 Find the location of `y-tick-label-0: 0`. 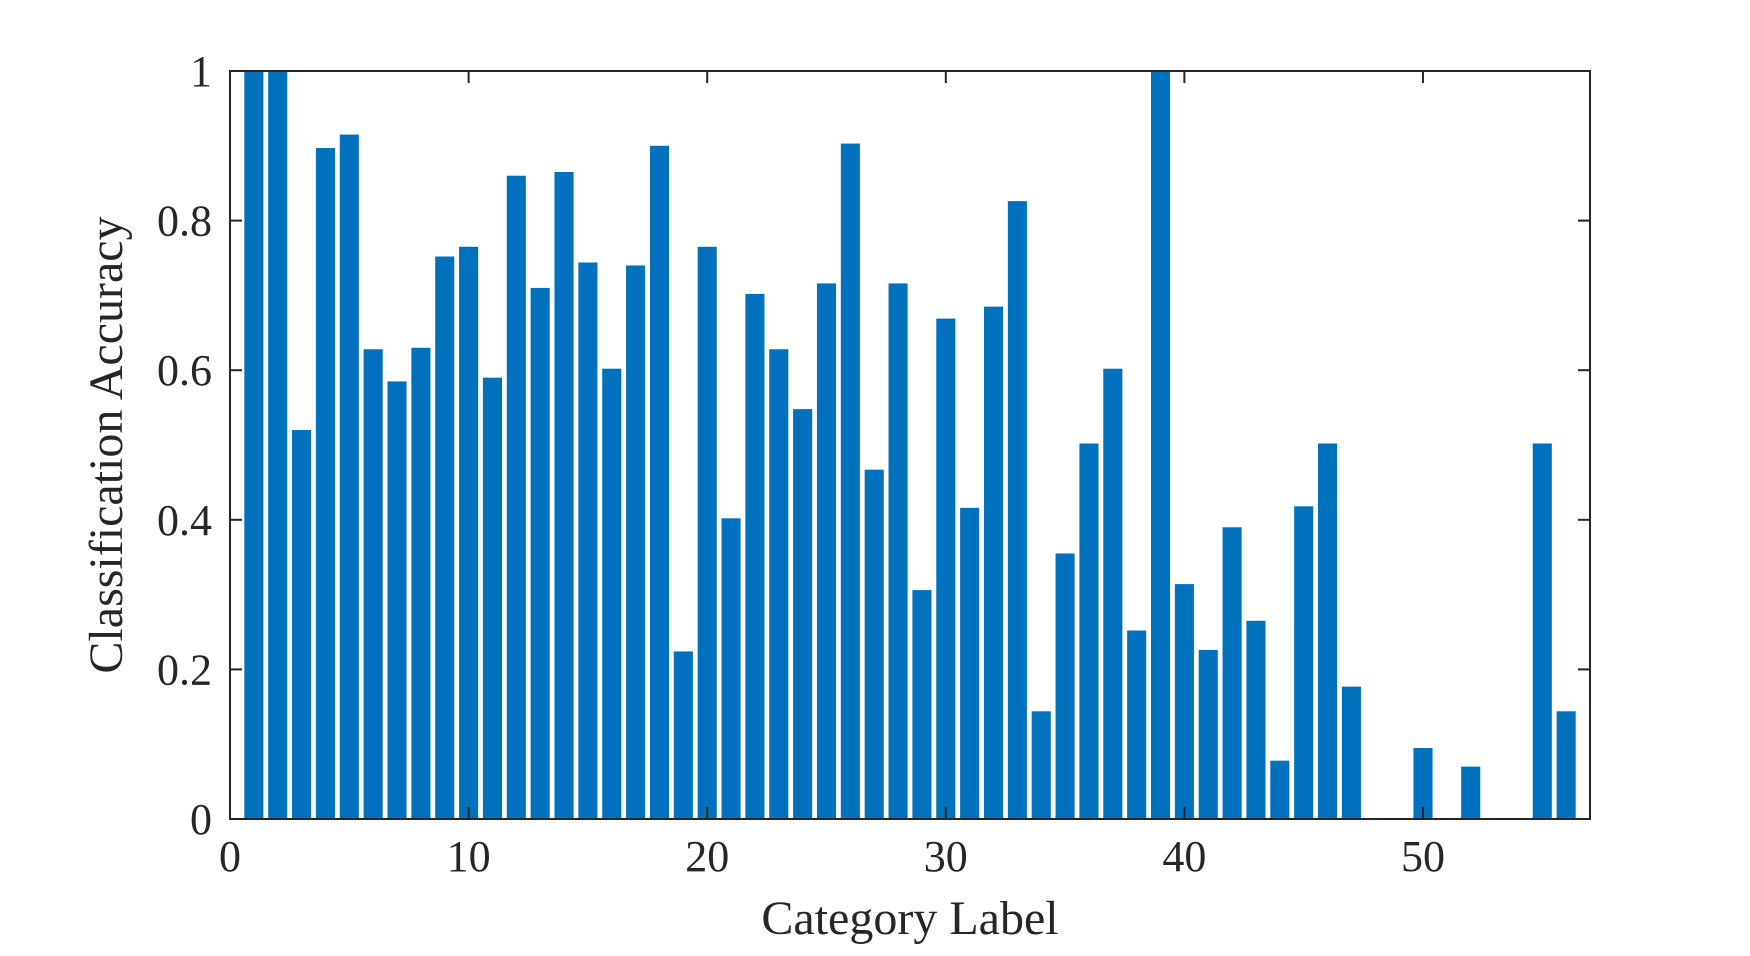

y-tick-label-0: 0 is located at coordinates (201, 819).